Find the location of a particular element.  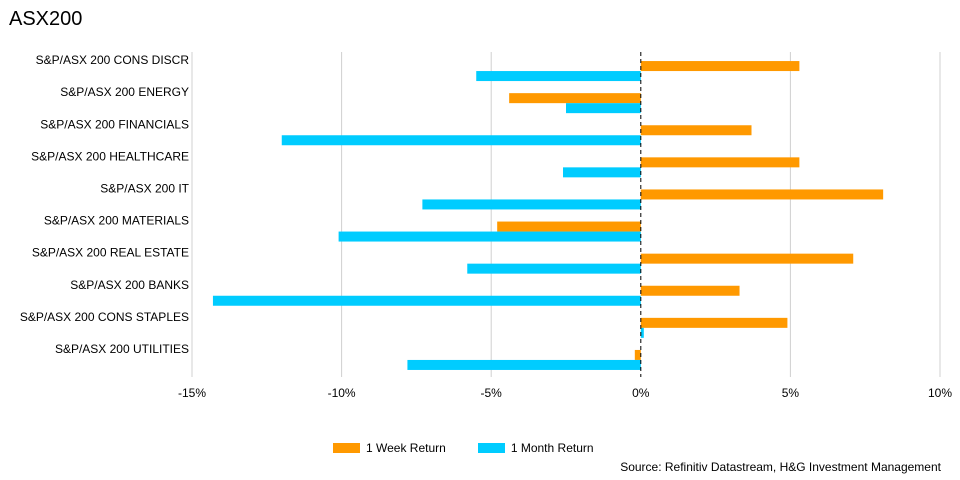

x-tick-label: 0% is located at coordinates (641, 393).